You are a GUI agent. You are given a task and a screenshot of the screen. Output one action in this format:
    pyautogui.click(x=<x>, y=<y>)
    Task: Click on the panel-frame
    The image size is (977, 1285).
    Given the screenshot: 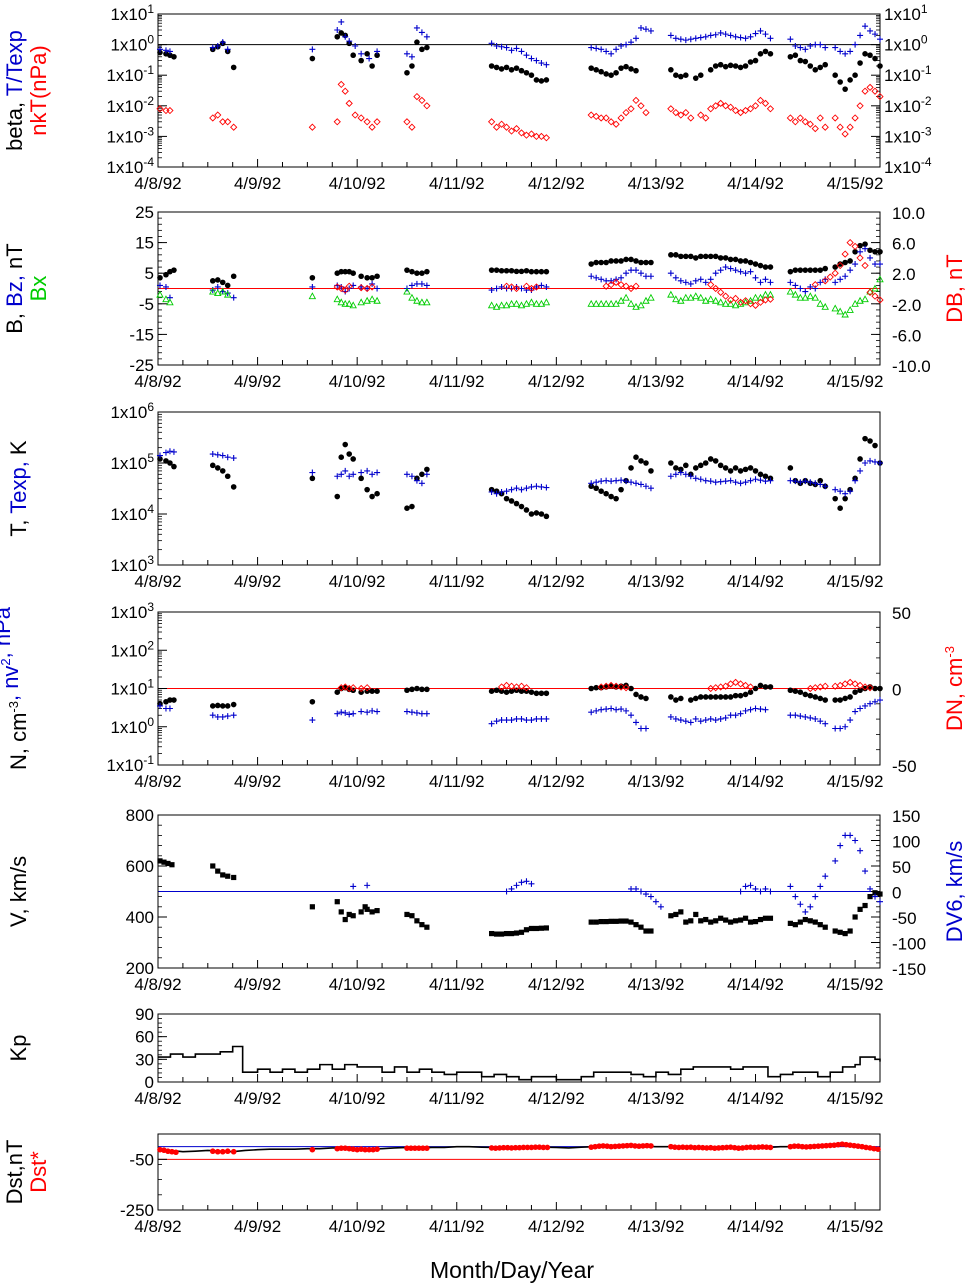 What is the action you would take?
    pyautogui.click(x=519, y=488)
    